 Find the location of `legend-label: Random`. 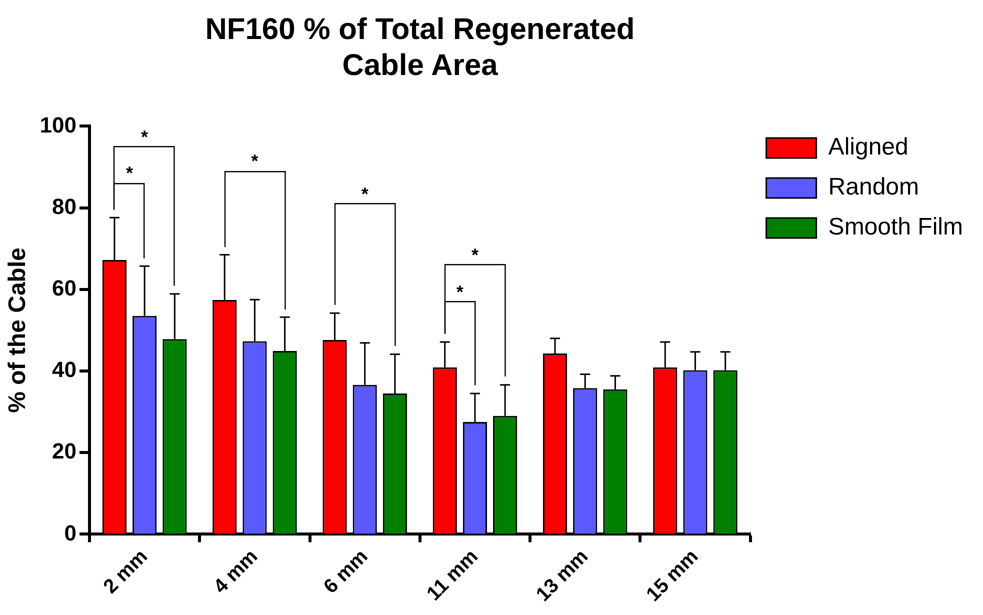

legend-label: Random is located at coordinates (874, 187).